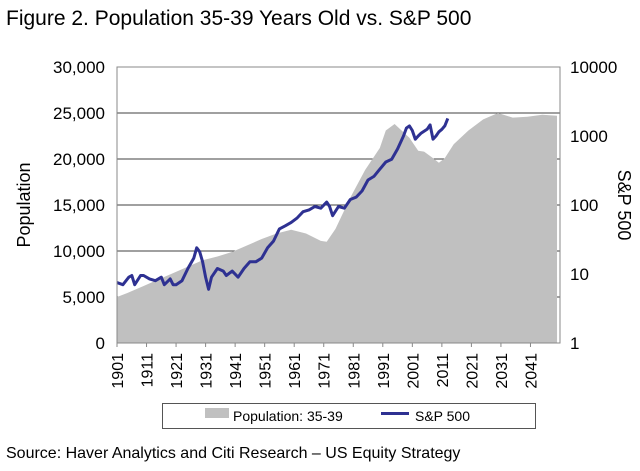 The height and width of the screenshot is (471, 640). Describe the element at coordinates (443, 370) in the screenshot. I see `x-tick-label: 2011` at that location.